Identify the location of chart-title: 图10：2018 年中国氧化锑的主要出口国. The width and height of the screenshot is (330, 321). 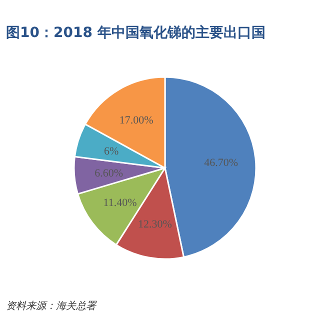
(136, 32).